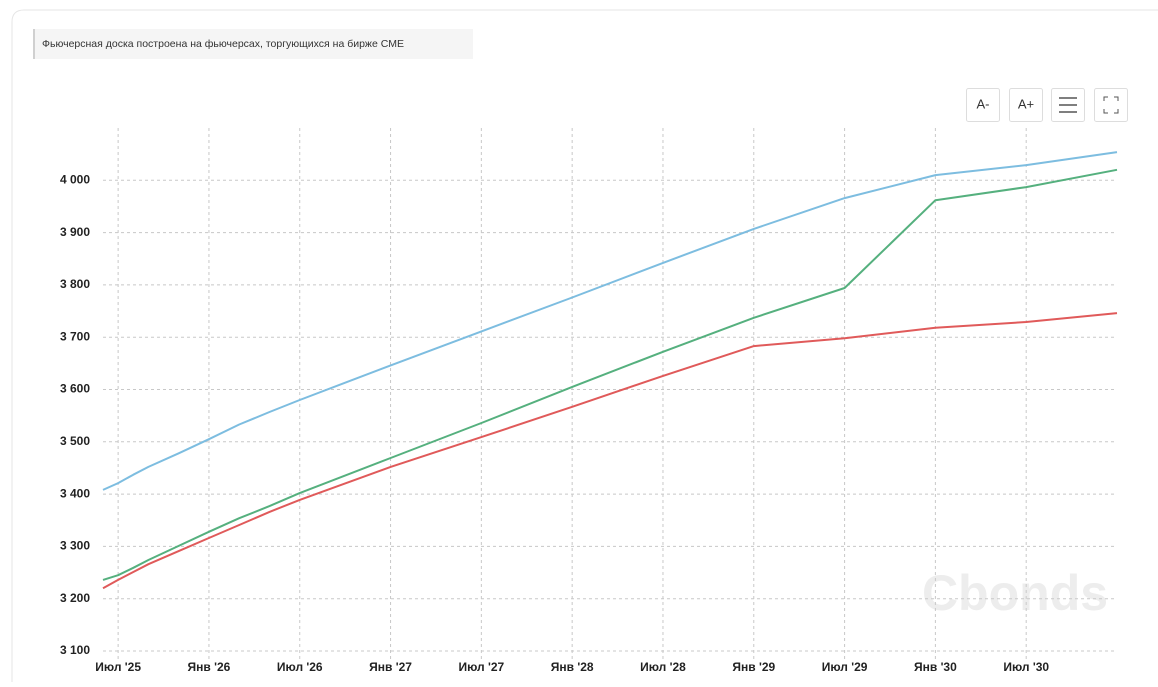  I want to click on y-tick-label: 3 700, so click(75, 336).